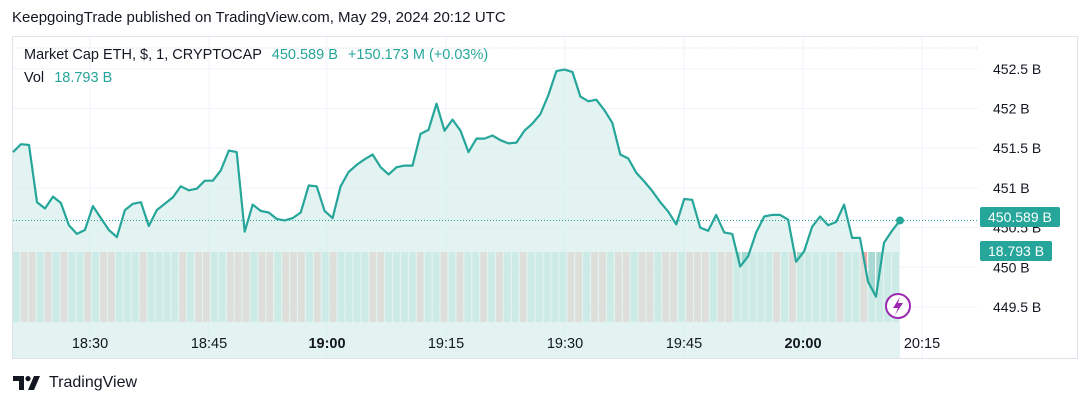 Image resolution: width=1090 pixels, height=407 pixels. Describe the element at coordinates (1017, 69) in the screenshot. I see `y-tick-label: 452.5 B` at that location.